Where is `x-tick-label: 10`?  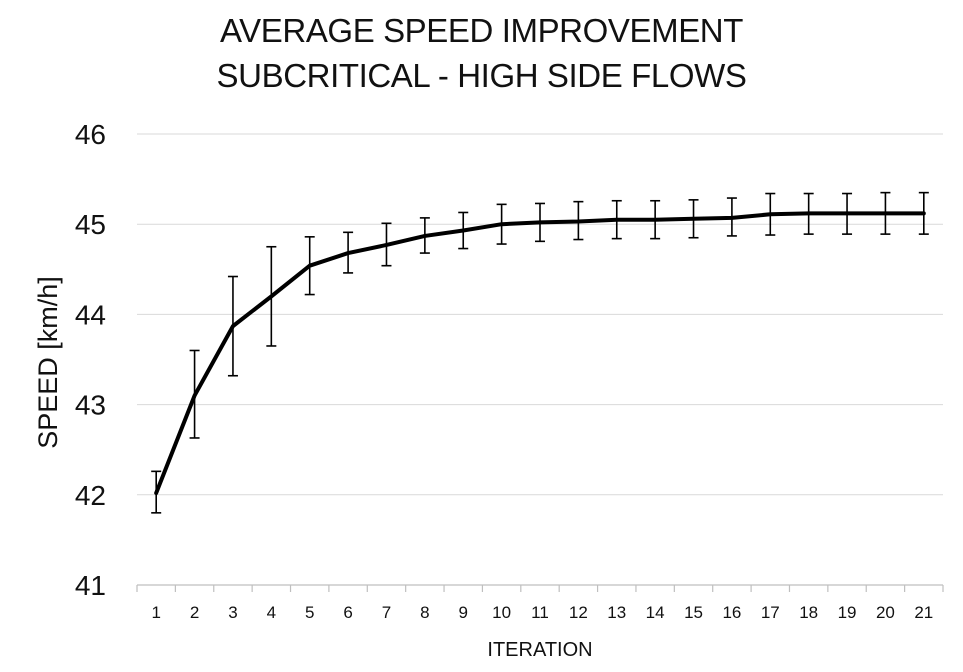 x-tick-label: 10 is located at coordinates (501, 612).